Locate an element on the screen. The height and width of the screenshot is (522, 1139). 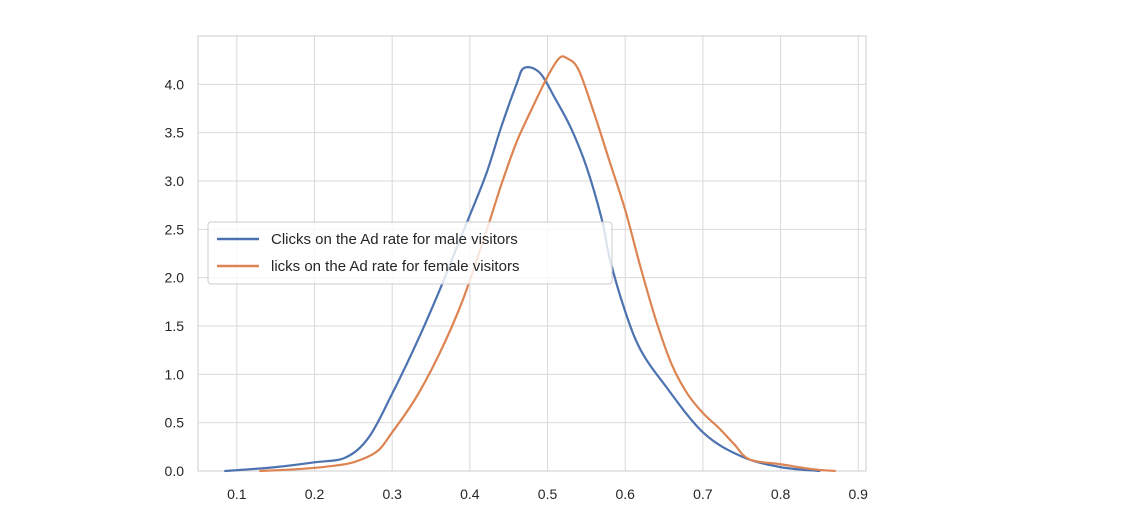
y-tick-label: 1.5 is located at coordinates (175, 326).